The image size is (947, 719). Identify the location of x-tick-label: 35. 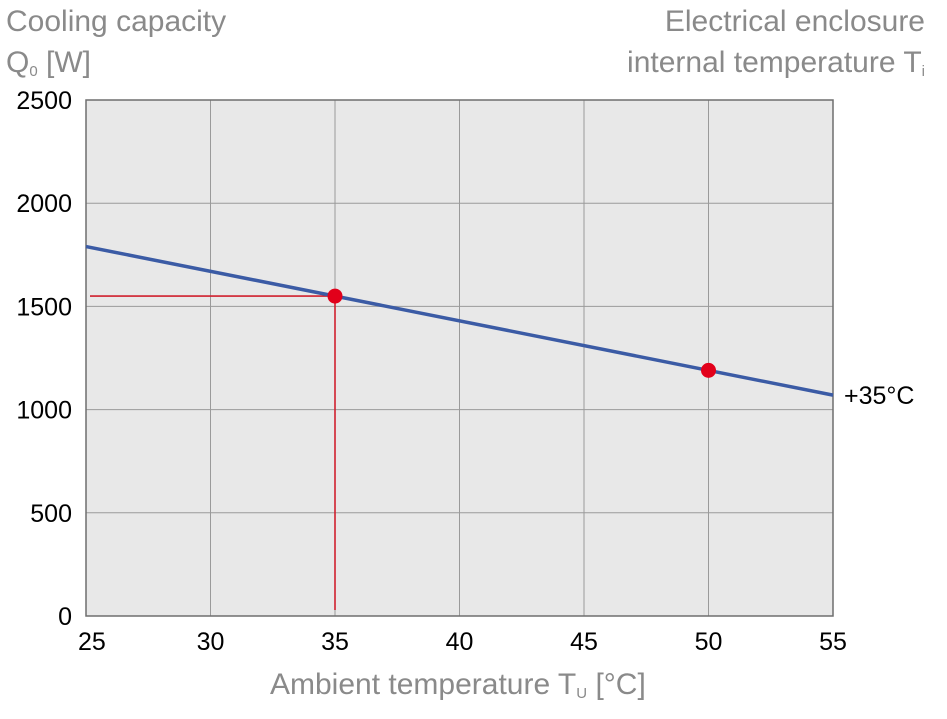
(335, 642).